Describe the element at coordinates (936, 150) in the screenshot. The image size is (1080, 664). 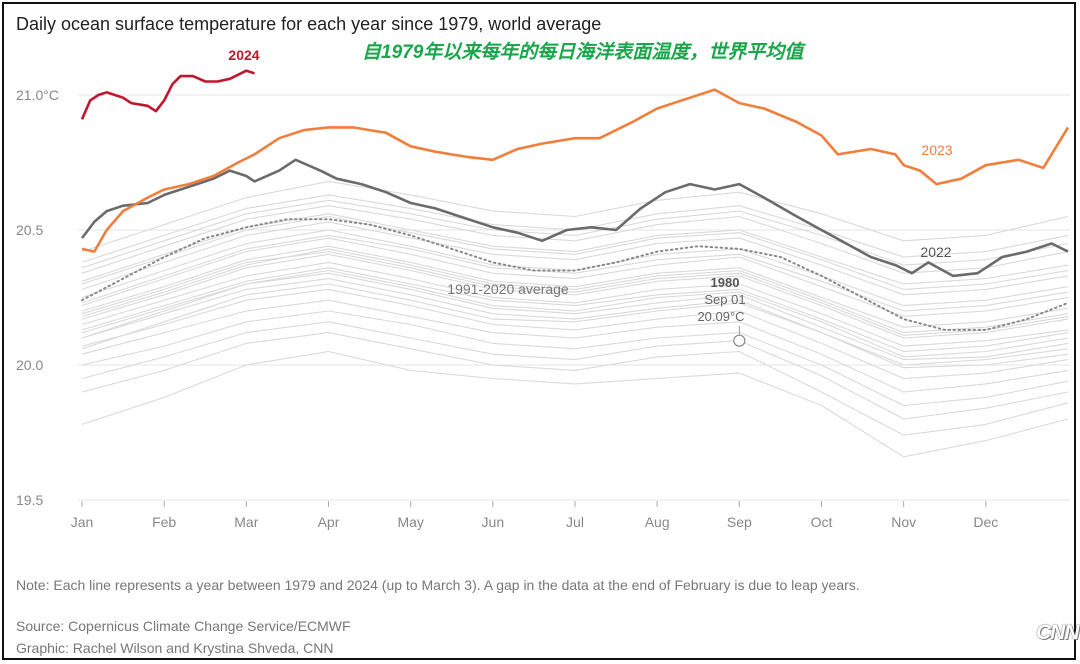
I see `series-label-2023: 2023` at that location.